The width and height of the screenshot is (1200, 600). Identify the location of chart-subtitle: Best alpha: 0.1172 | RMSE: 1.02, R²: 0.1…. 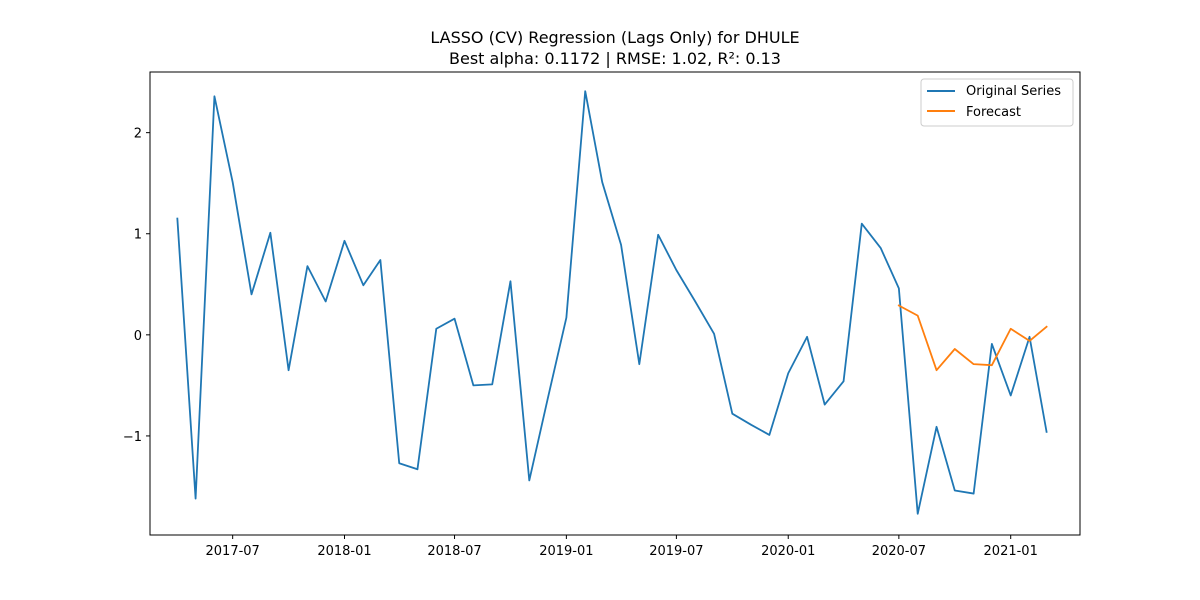
(615, 58).